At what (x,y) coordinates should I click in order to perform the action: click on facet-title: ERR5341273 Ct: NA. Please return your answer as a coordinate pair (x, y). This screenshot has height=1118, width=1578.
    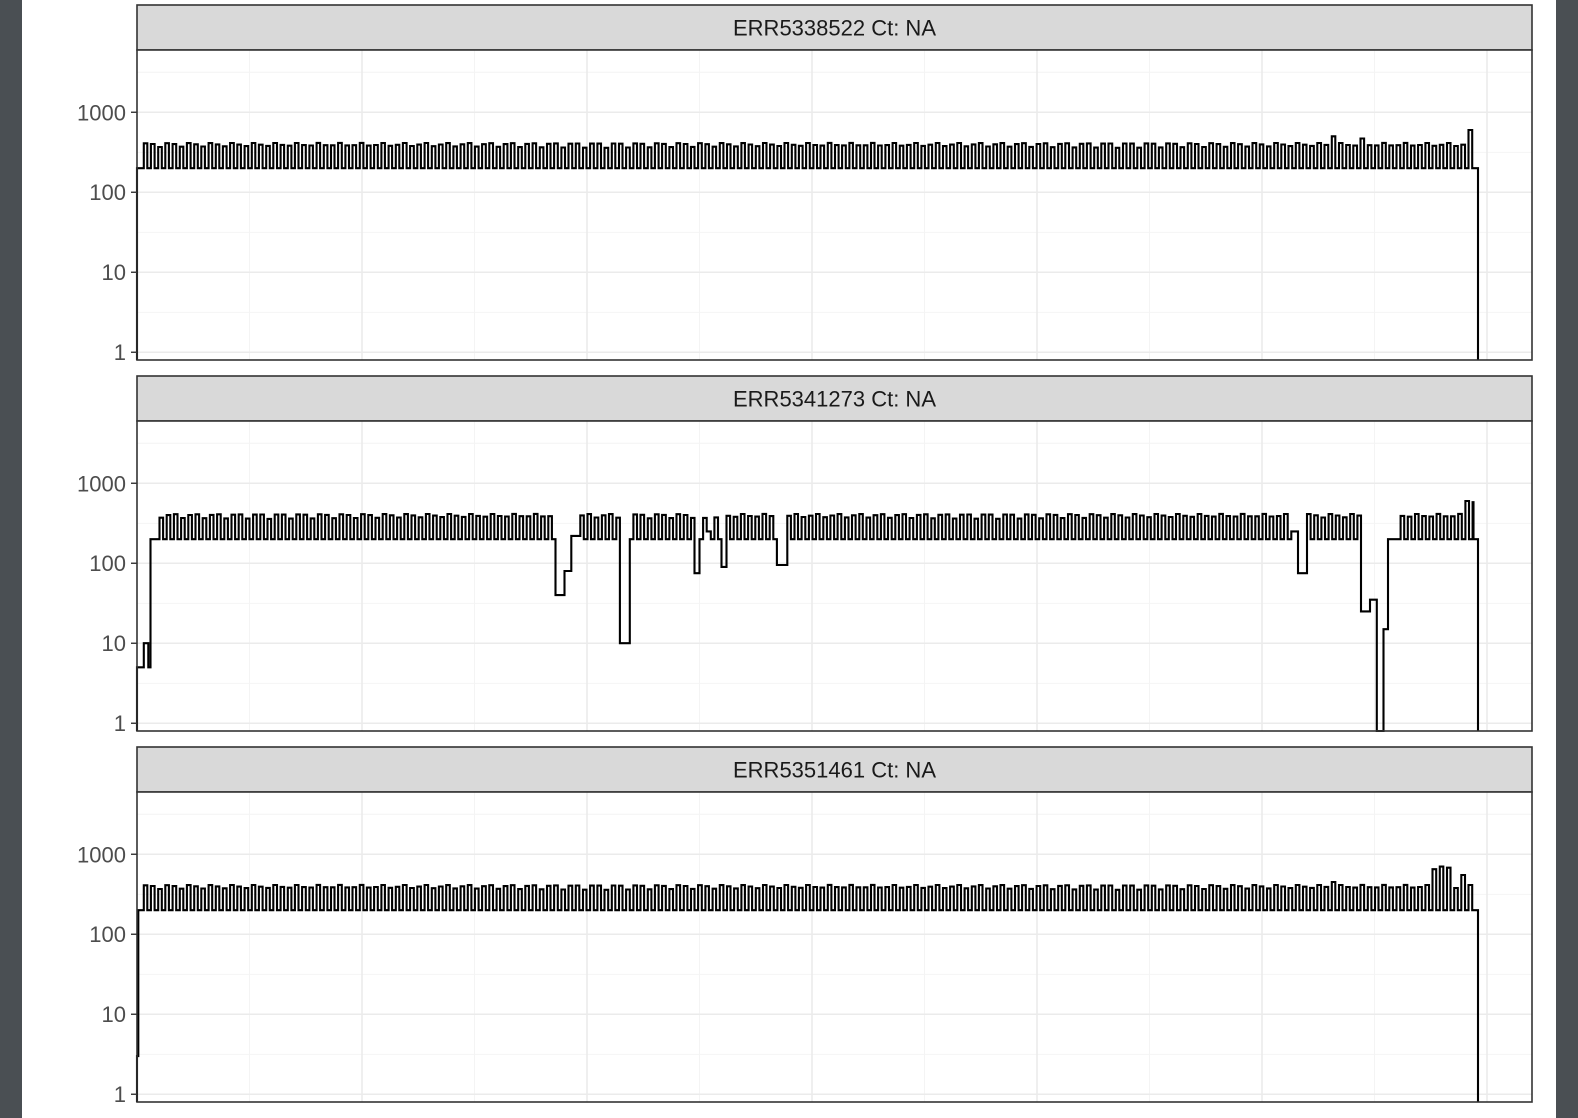
    Looking at the image, I should click on (834, 399).